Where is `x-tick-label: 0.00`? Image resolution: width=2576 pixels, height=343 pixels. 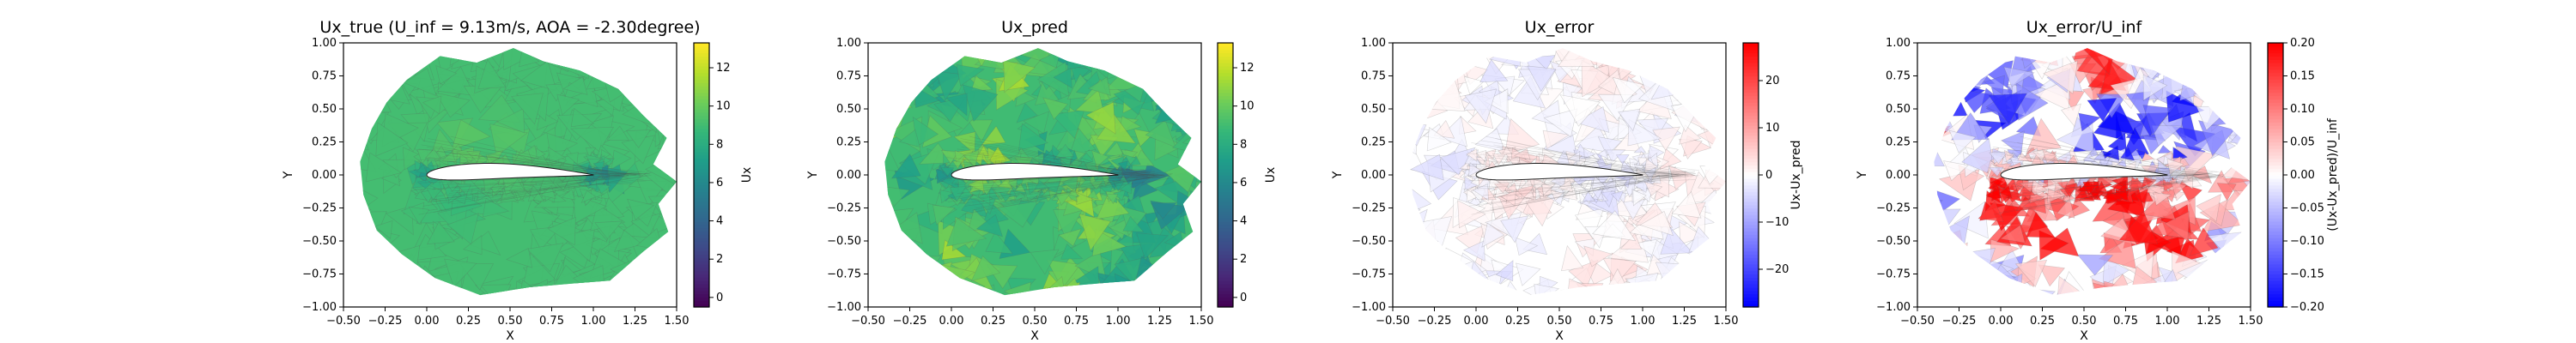 x-tick-label: 0.00 is located at coordinates (428, 321).